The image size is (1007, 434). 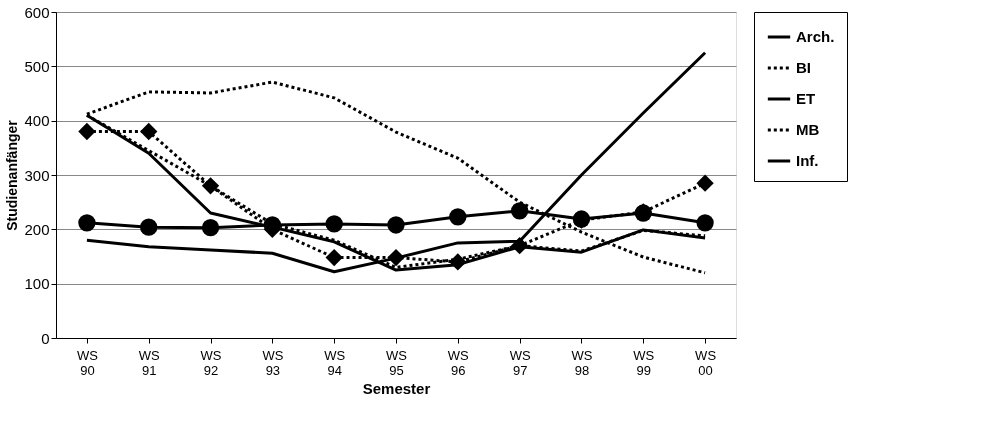 What do you see at coordinates (37, 66) in the screenshot?
I see `y-tick-label: 500` at bounding box center [37, 66].